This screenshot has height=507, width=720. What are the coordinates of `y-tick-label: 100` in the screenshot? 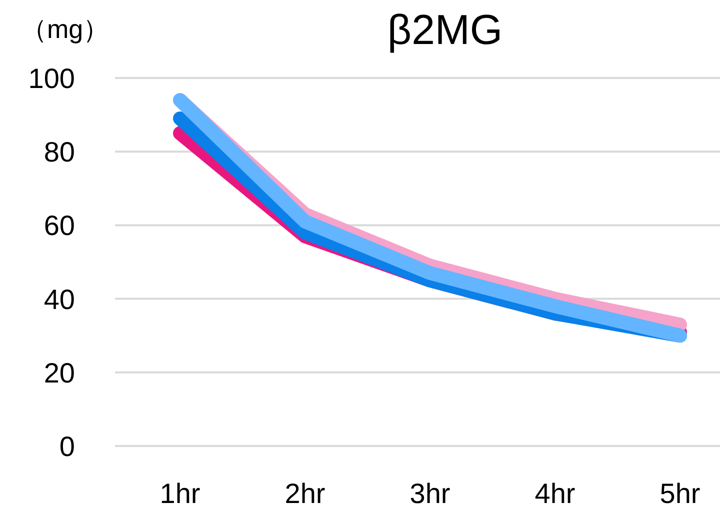 It's located at (51, 78).